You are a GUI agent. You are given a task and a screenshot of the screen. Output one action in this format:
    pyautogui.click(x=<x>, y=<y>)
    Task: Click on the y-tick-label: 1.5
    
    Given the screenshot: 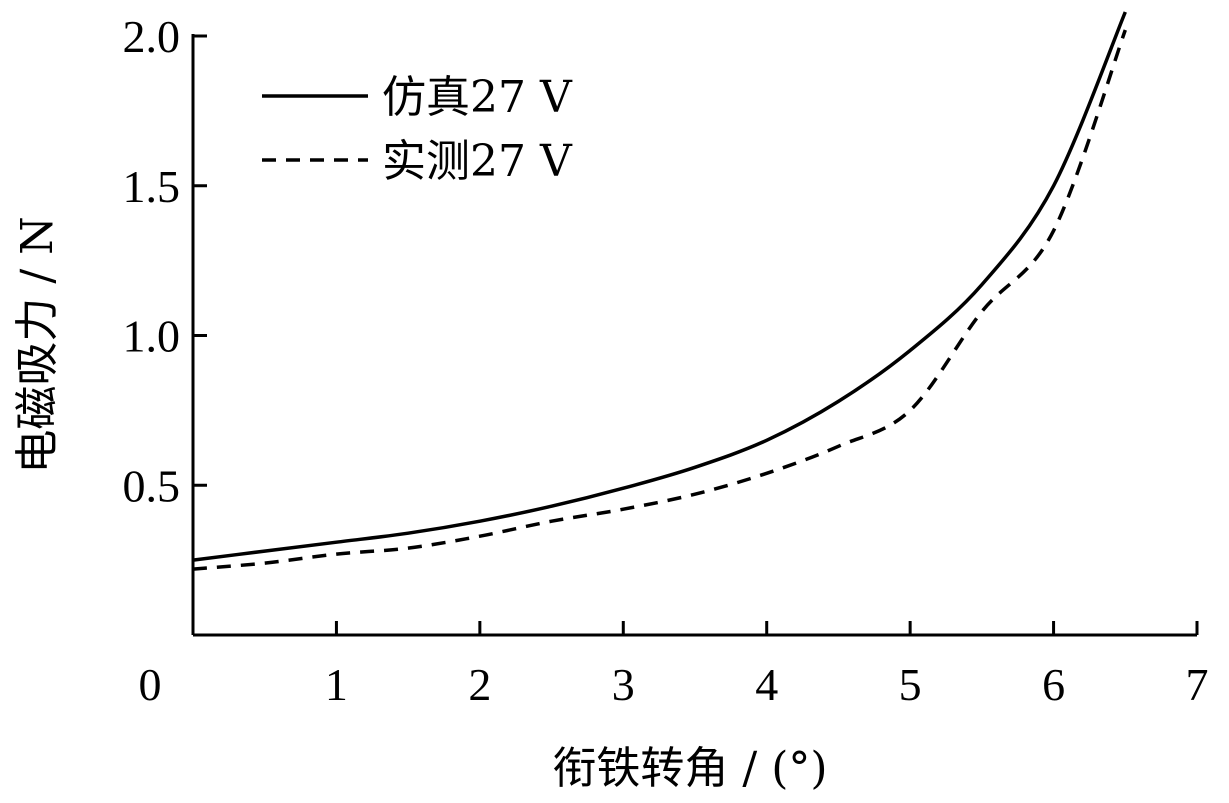 What is the action you would take?
    pyautogui.click(x=152, y=186)
    